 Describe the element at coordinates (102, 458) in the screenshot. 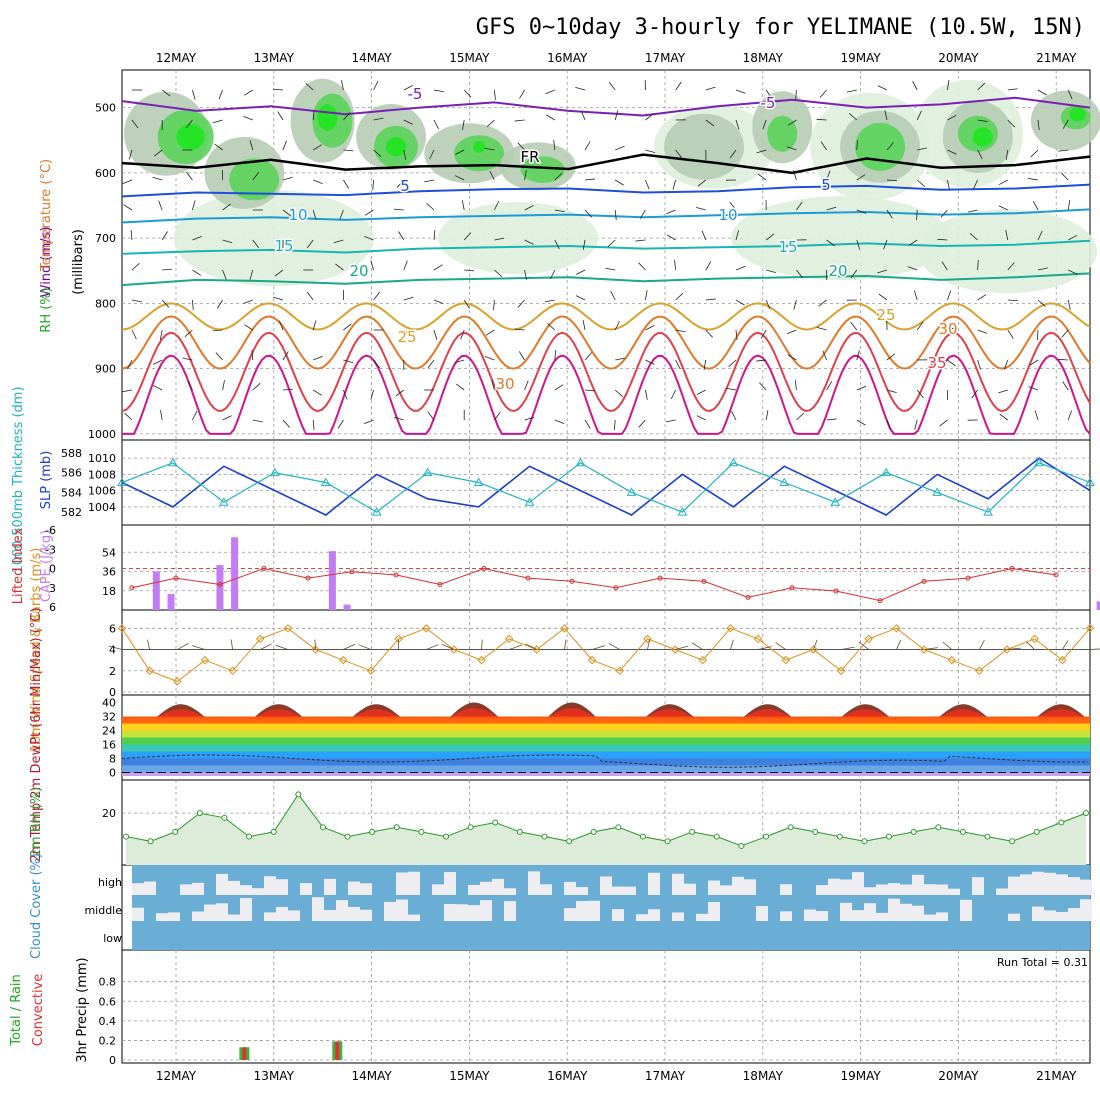

I see `slp-tick-label: 1010` at that location.